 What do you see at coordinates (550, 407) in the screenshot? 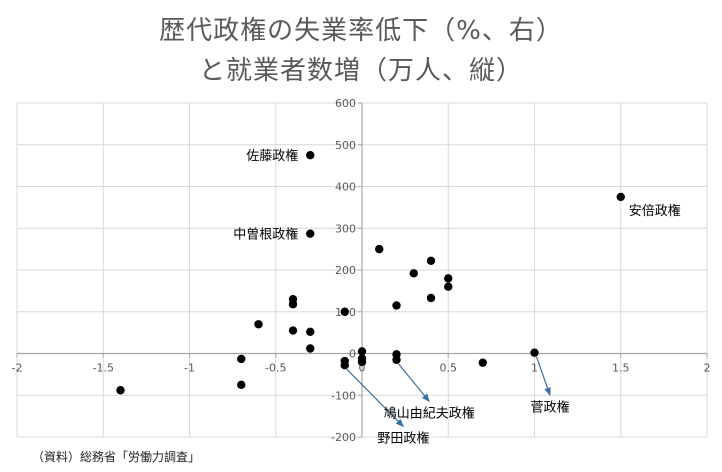
I see `annotation-label: 菅政権` at bounding box center [550, 407].